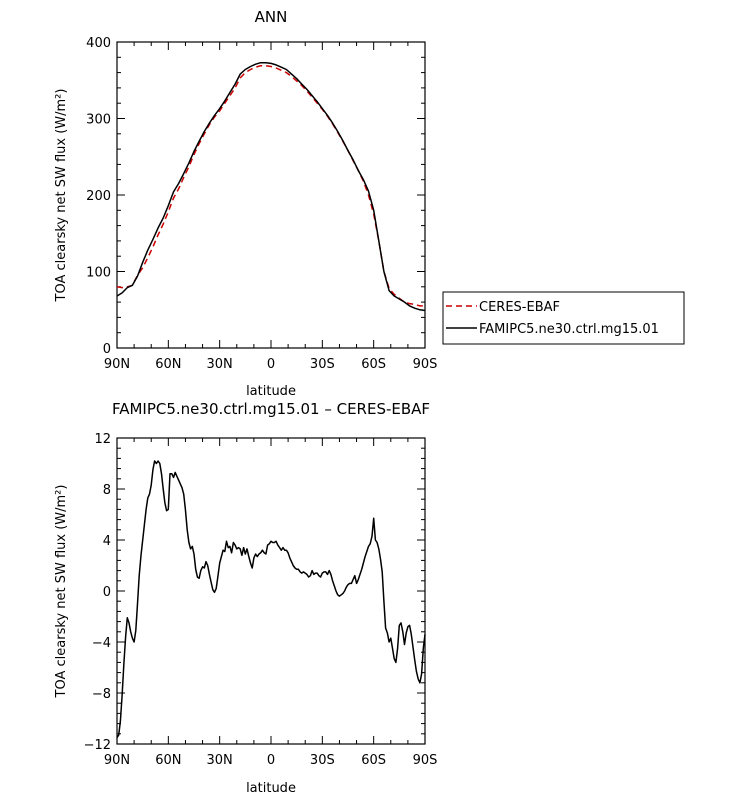 The image size is (733, 803). What do you see at coordinates (271, 17) in the screenshot?
I see `panel-title: ANN` at bounding box center [271, 17].